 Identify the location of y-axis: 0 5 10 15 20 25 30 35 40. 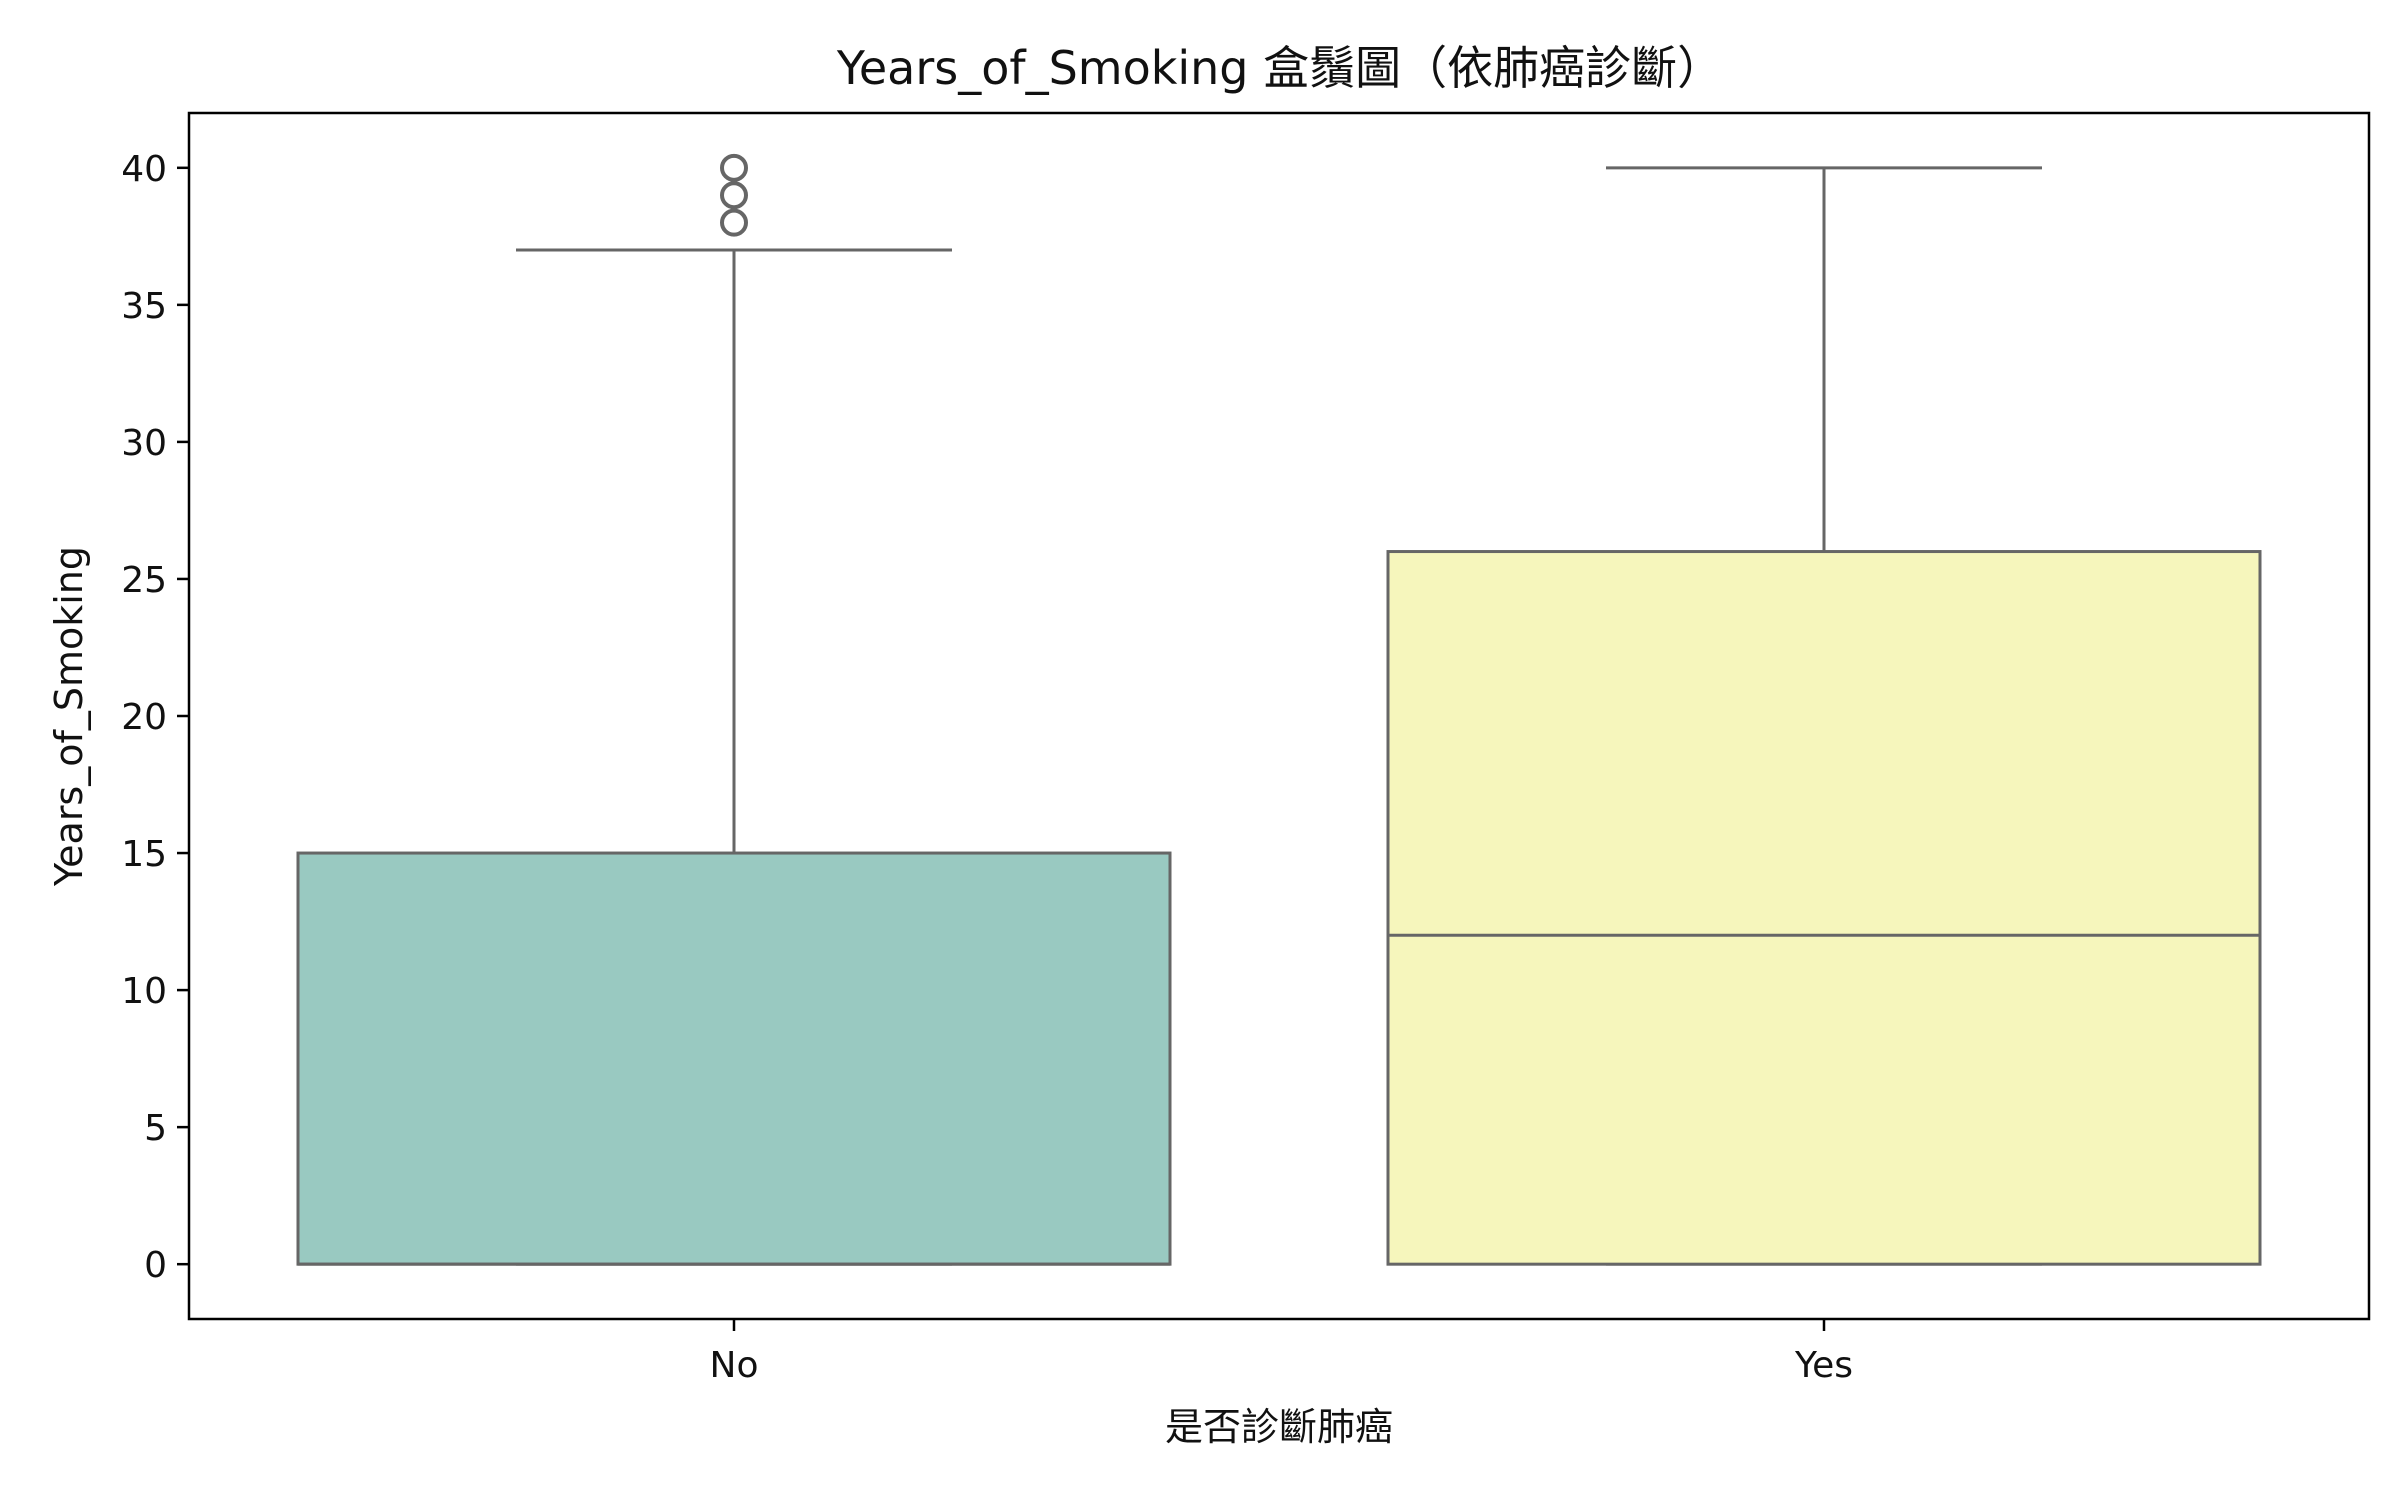
(155, 717).